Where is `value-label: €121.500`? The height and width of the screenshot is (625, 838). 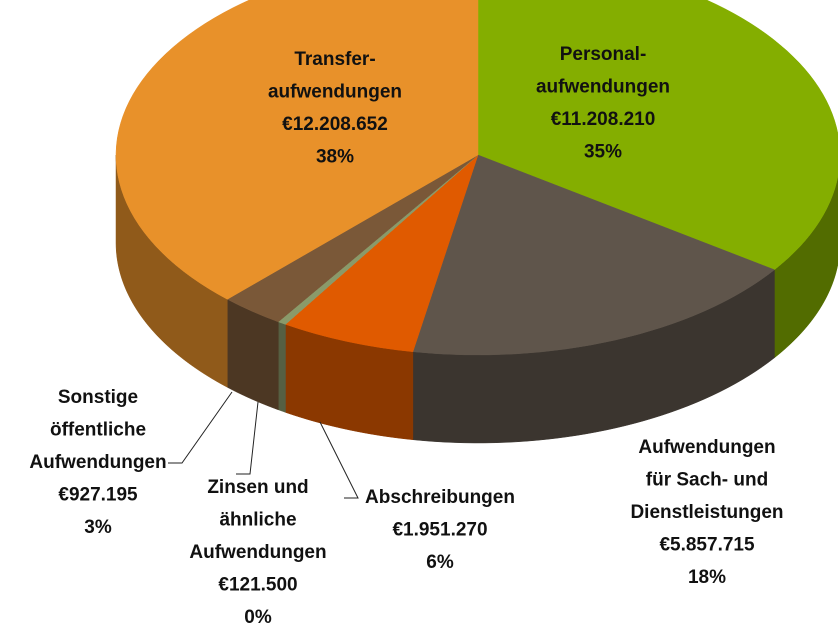 value-label: €121.500 is located at coordinates (257, 585).